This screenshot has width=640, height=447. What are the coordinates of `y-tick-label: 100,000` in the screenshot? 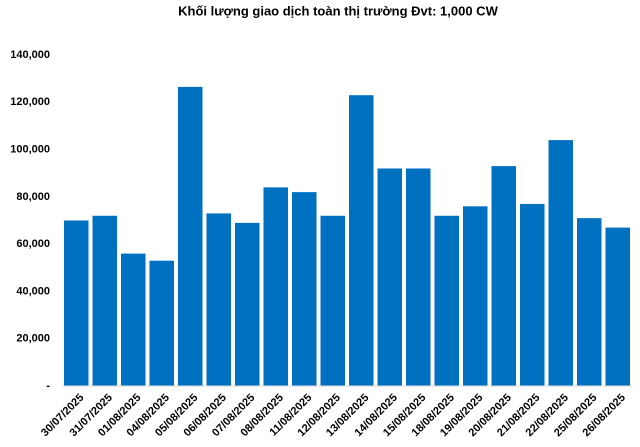 It's located at (30, 149).